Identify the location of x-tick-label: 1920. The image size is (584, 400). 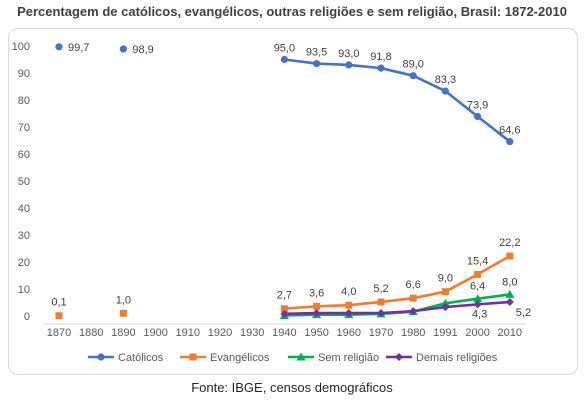
(220, 333).